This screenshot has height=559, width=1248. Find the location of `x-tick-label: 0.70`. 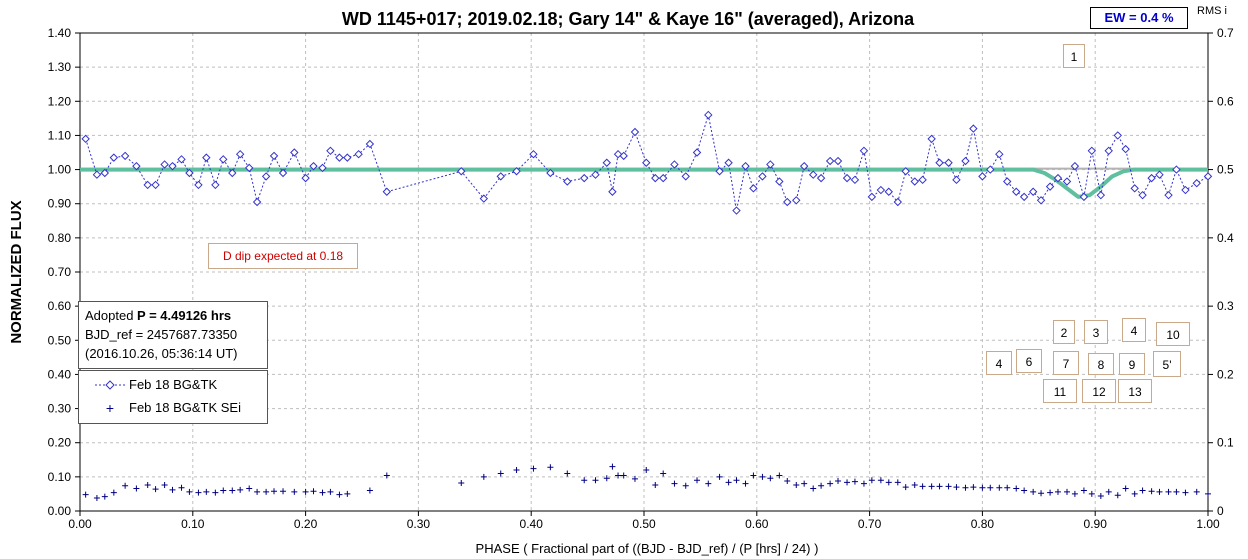

x-tick-label: 0.70 is located at coordinates (870, 524).